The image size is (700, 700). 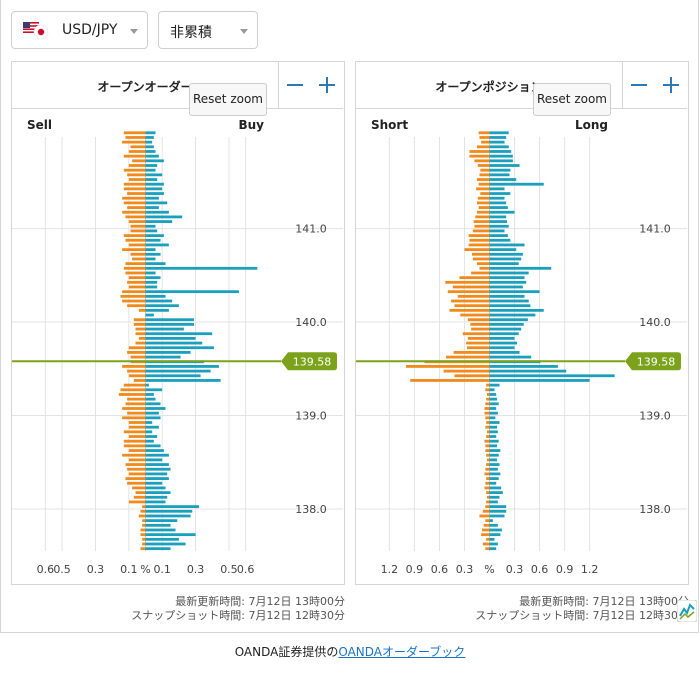 I want to click on us-jp-flag-icon, so click(x=36, y=30).